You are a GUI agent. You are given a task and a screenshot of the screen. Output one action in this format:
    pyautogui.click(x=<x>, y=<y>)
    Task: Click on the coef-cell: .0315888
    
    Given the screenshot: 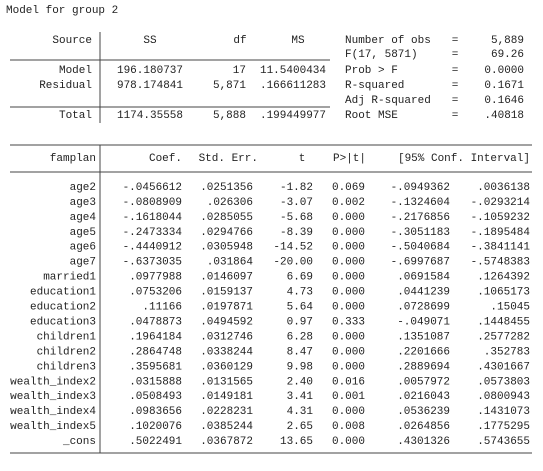 What is the action you would take?
    pyautogui.click(x=155, y=382)
    